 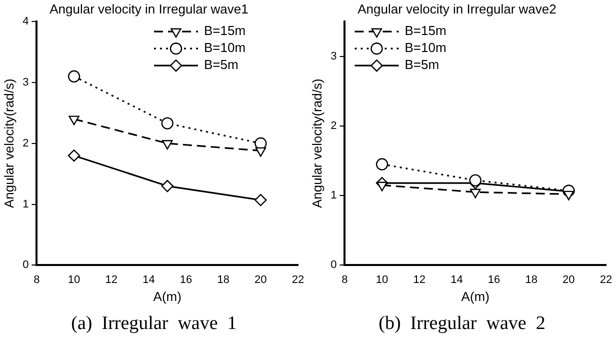 What do you see at coordinates (149, 8) in the screenshot?
I see `chart-title: Angular velocity in Irregular wave1` at bounding box center [149, 8].